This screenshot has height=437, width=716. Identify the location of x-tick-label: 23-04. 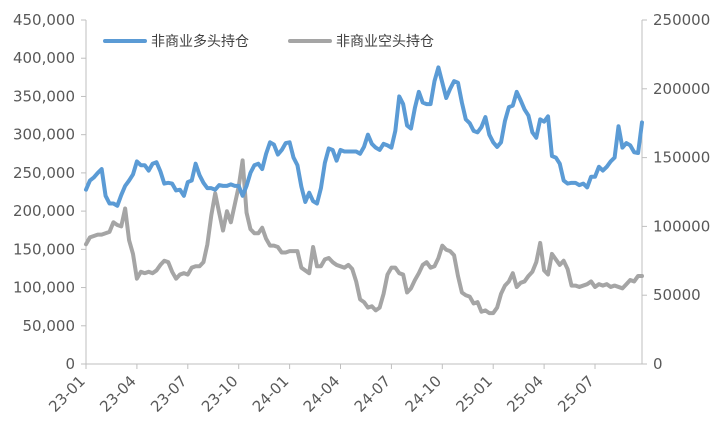
(118, 394).